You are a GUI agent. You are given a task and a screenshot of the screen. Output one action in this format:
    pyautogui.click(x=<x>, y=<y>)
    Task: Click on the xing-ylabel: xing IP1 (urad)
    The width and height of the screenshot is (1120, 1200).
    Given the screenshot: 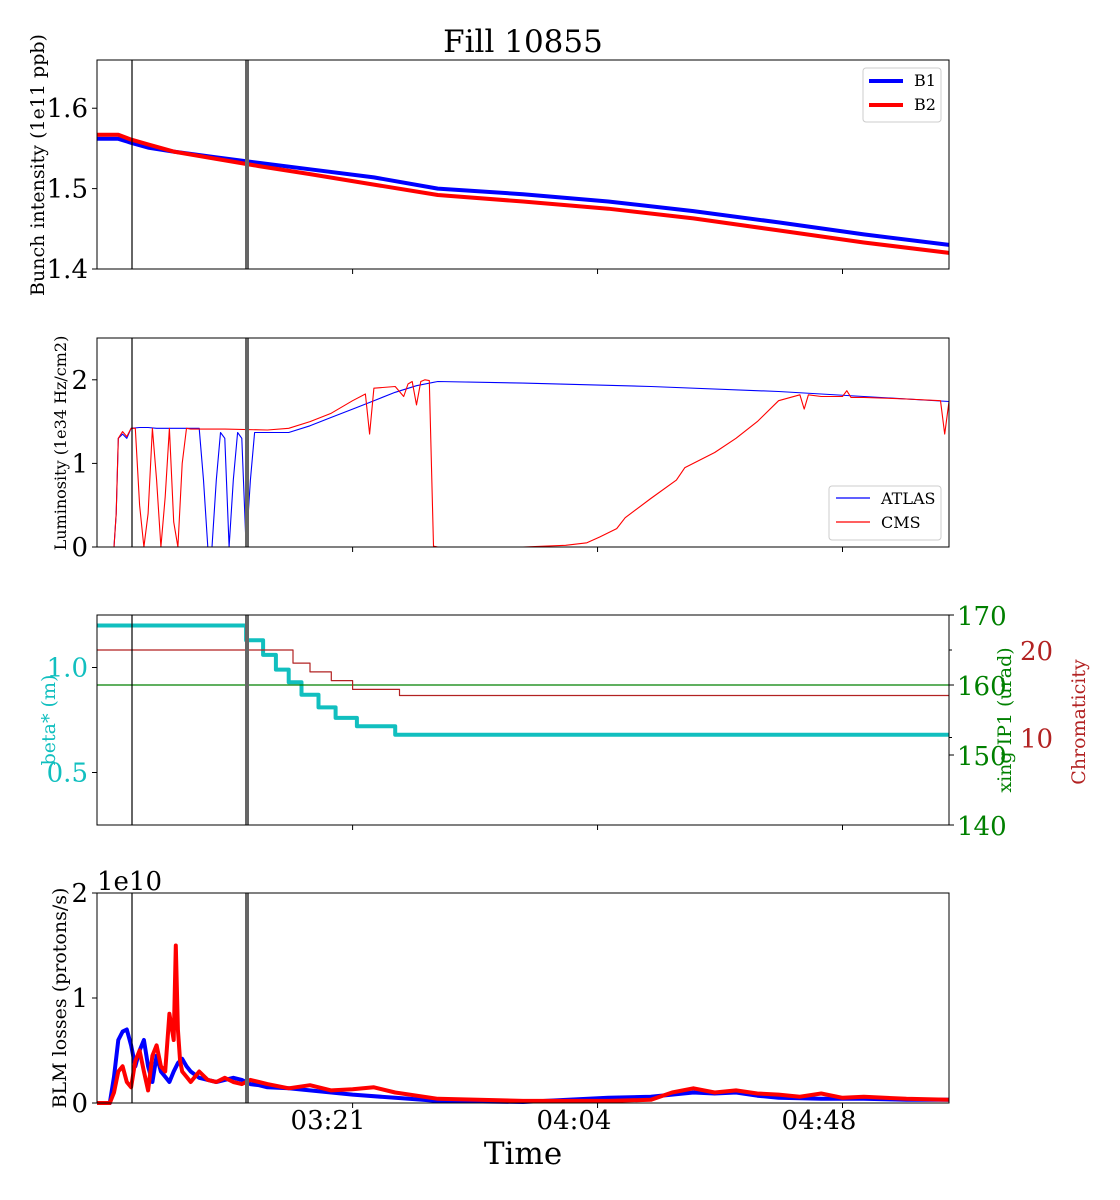 What is the action you would take?
    pyautogui.click(x=1005, y=719)
    